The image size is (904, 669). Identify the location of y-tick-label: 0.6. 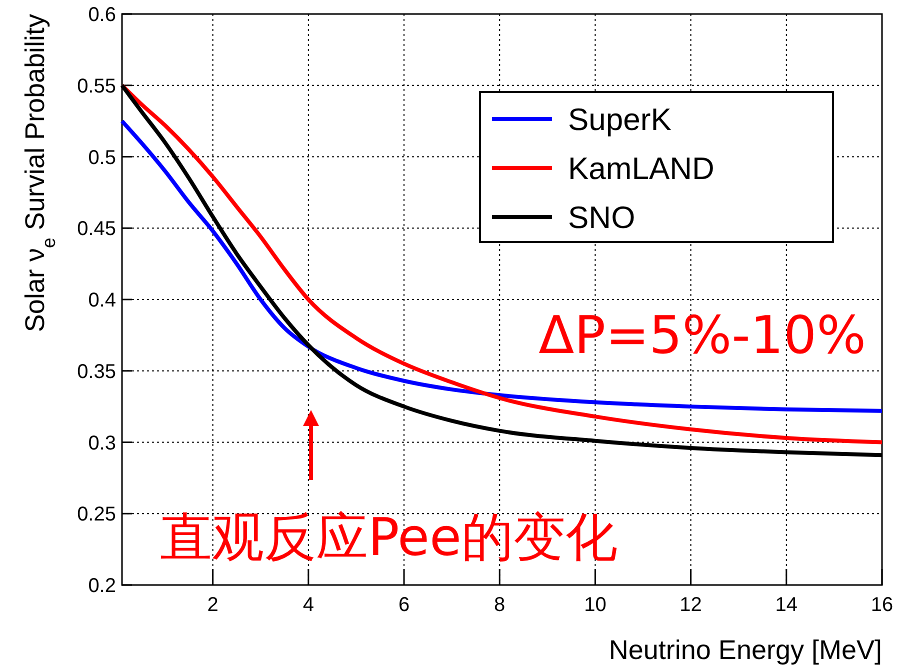
(102, 15).